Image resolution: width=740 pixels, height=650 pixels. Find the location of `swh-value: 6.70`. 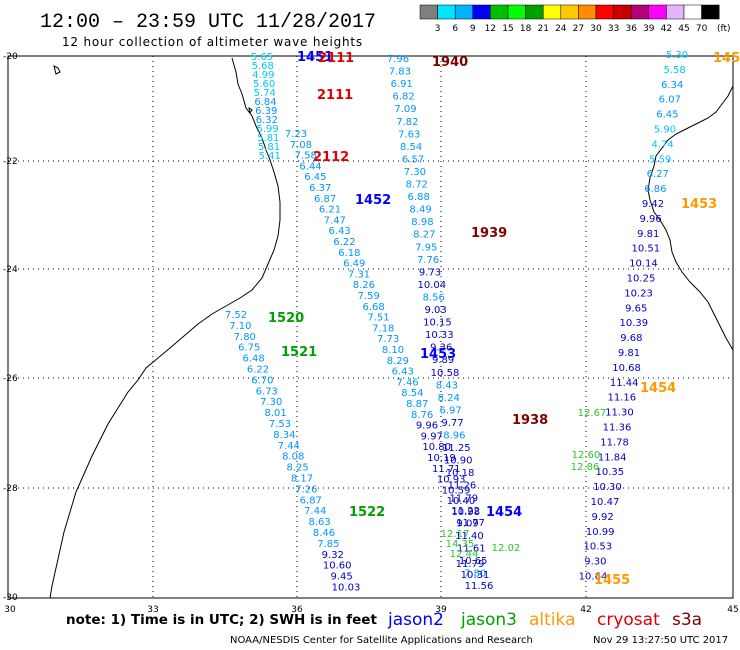

swh-value: 6.70 is located at coordinates (262, 380).